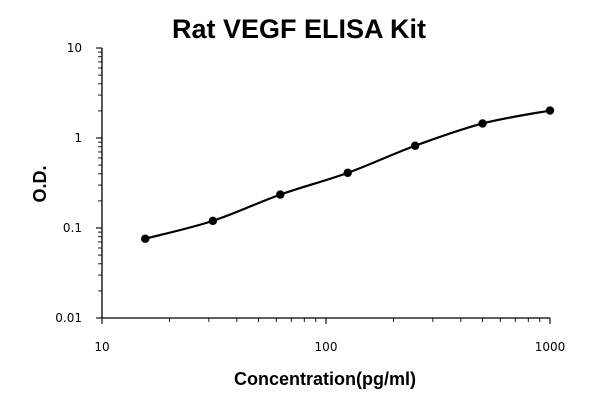  I want to click on x-tick-label: 1000, so click(550, 347).